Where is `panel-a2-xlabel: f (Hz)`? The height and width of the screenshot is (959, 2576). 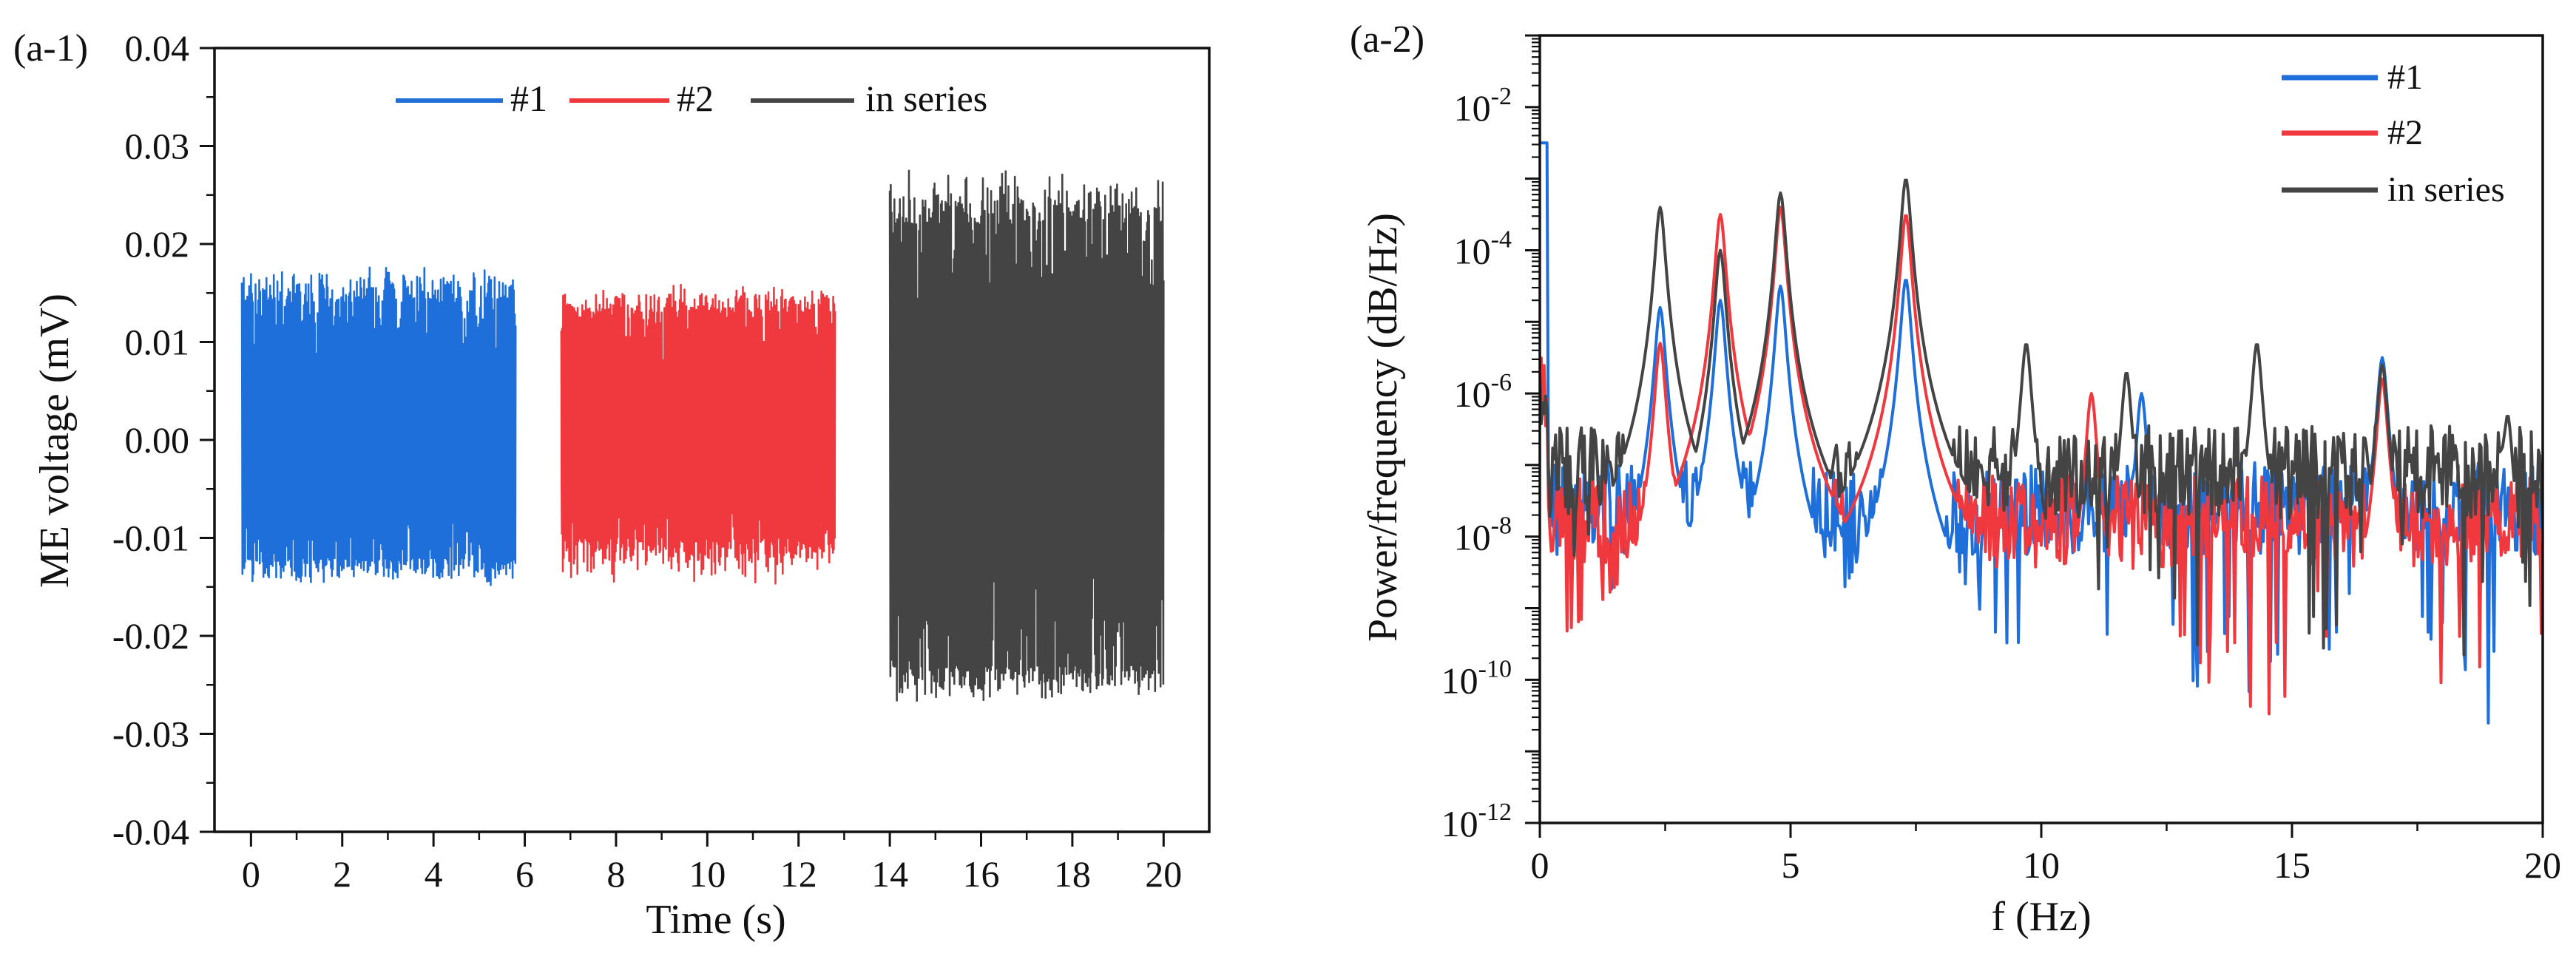
panel-a2-xlabel: f (Hz) is located at coordinates (2041, 917).